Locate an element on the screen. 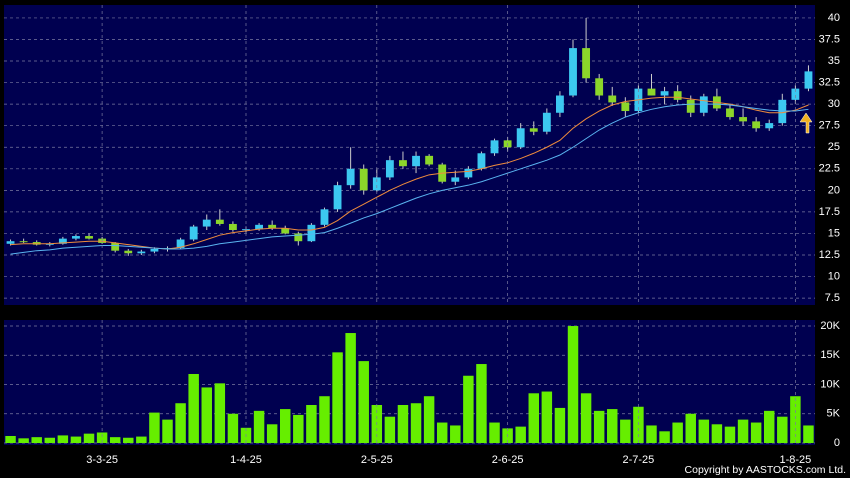 The image size is (850, 478). y-tick-label: 20K is located at coordinates (830, 326).